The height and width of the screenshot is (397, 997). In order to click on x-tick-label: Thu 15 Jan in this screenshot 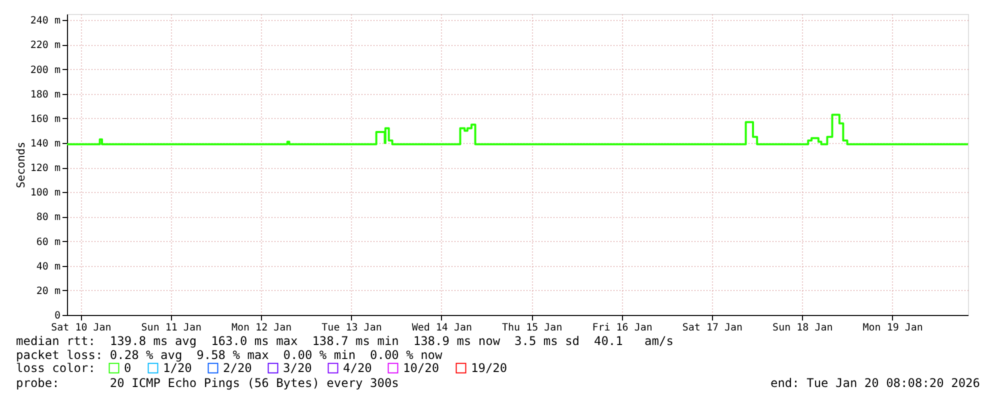, I will do `click(532, 328)`.